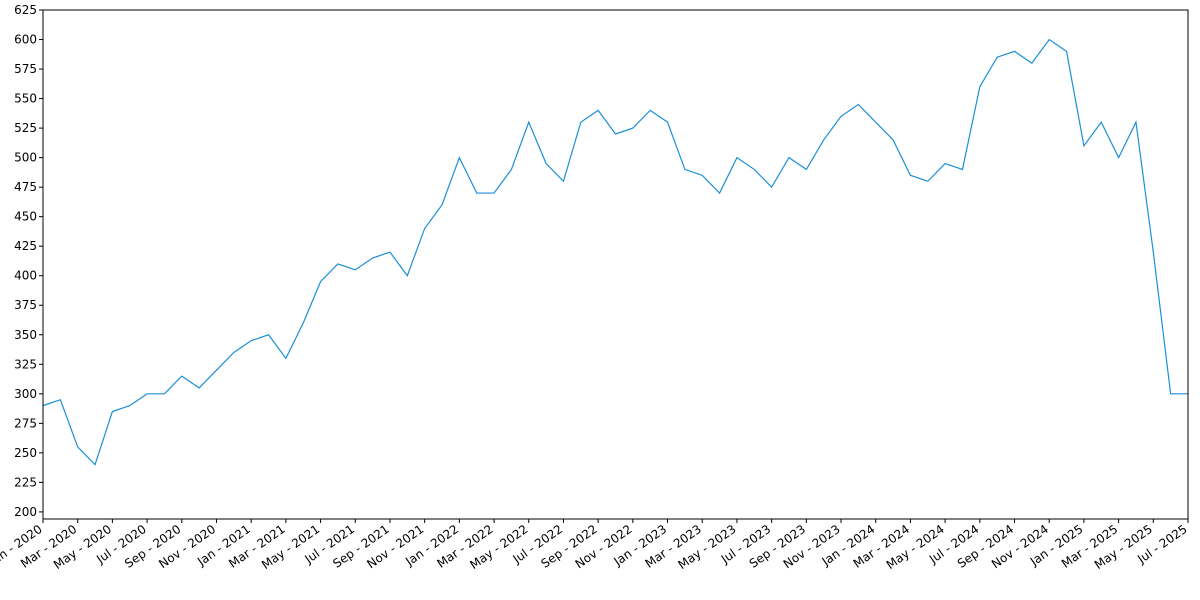 Image resolution: width=1200 pixels, height=600 pixels. What do you see at coordinates (25, 453) in the screenshot?
I see `y-tick-label: 250` at bounding box center [25, 453].